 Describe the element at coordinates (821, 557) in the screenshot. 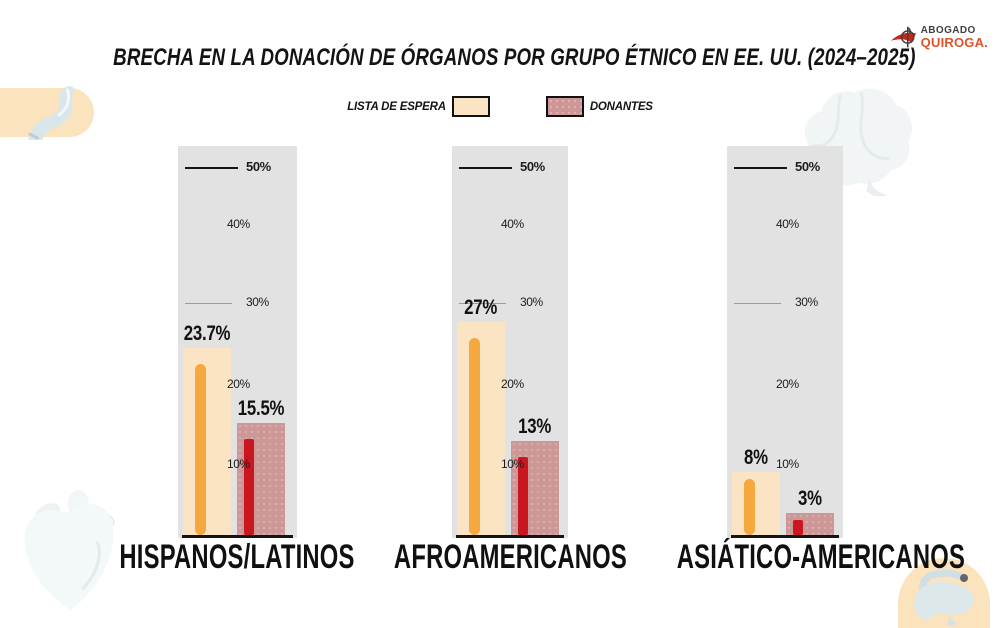

I see `category-label: ASIÁTICO-AMERICANOS` at that location.